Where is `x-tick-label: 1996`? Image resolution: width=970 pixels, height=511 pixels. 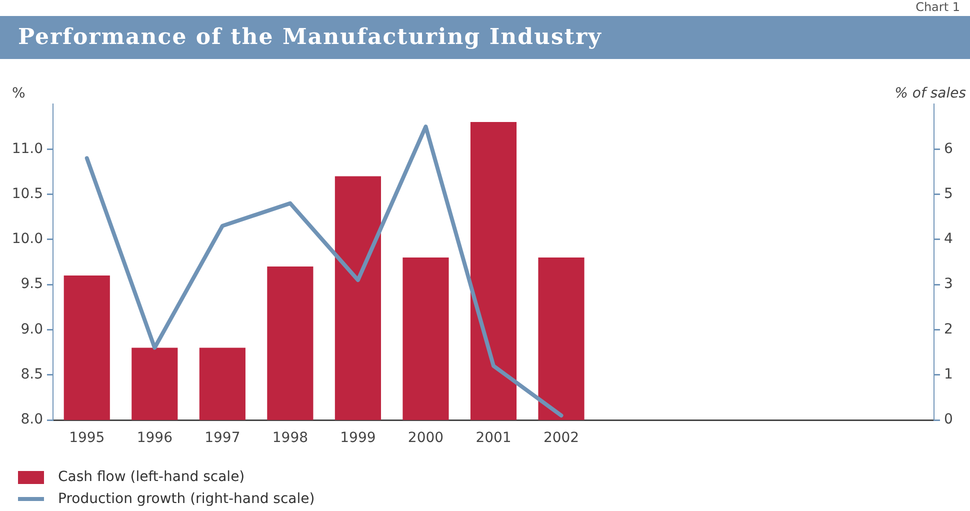 x-tick-label: 1996 is located at coordinates (154, 438).